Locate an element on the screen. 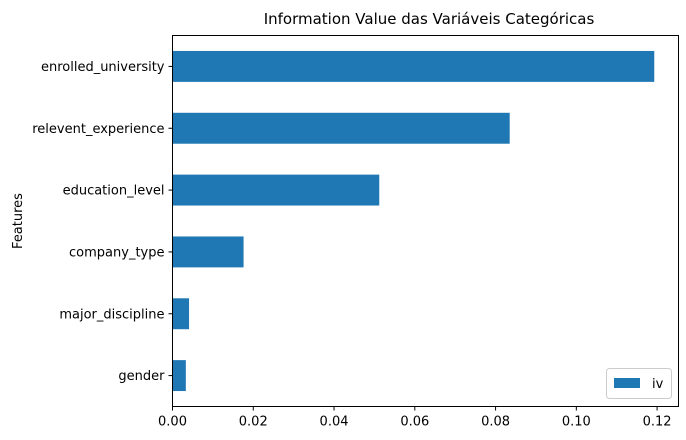 The height and width of the screenshot is (440, 686). y-tick-label: enrolled_university is located at coordinates (103, 67).